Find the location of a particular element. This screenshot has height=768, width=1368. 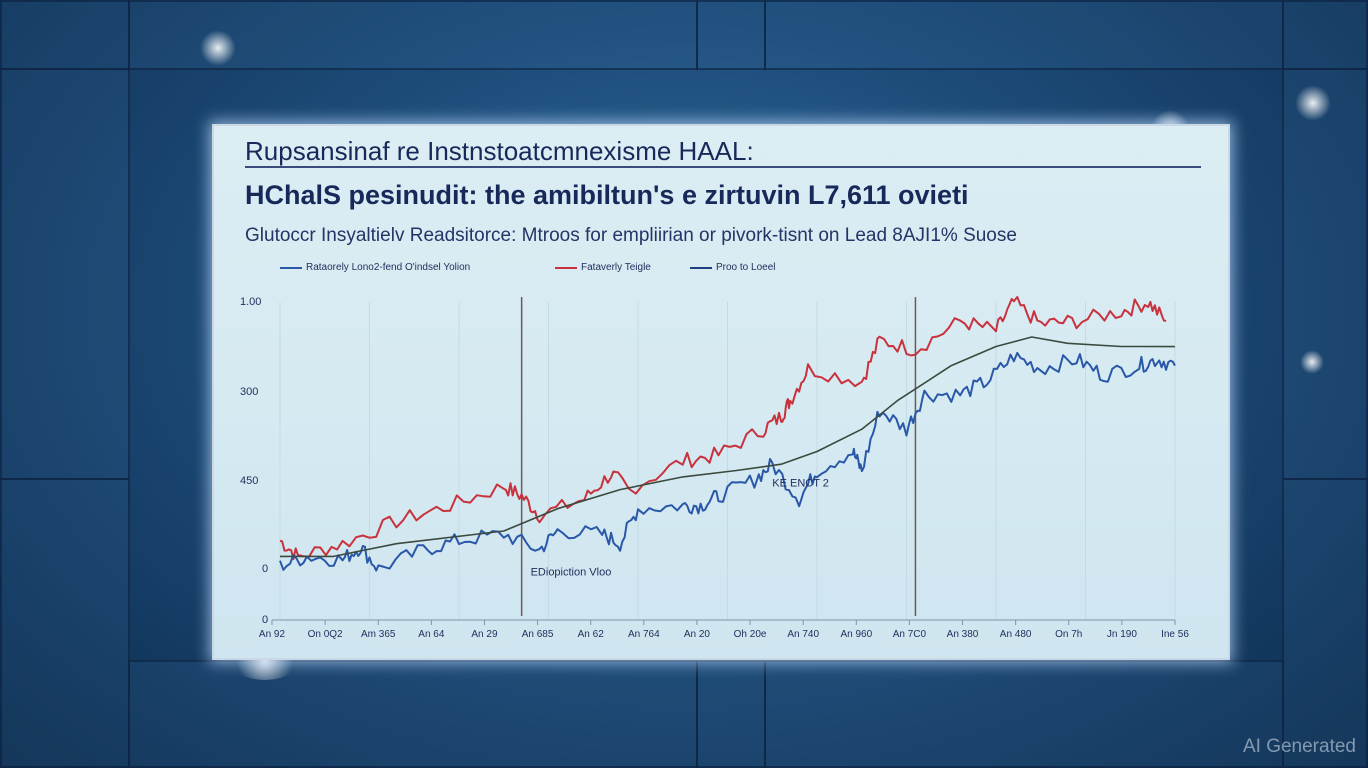

legend-label: Proo to Loeel is located at coordinates (746, 267).